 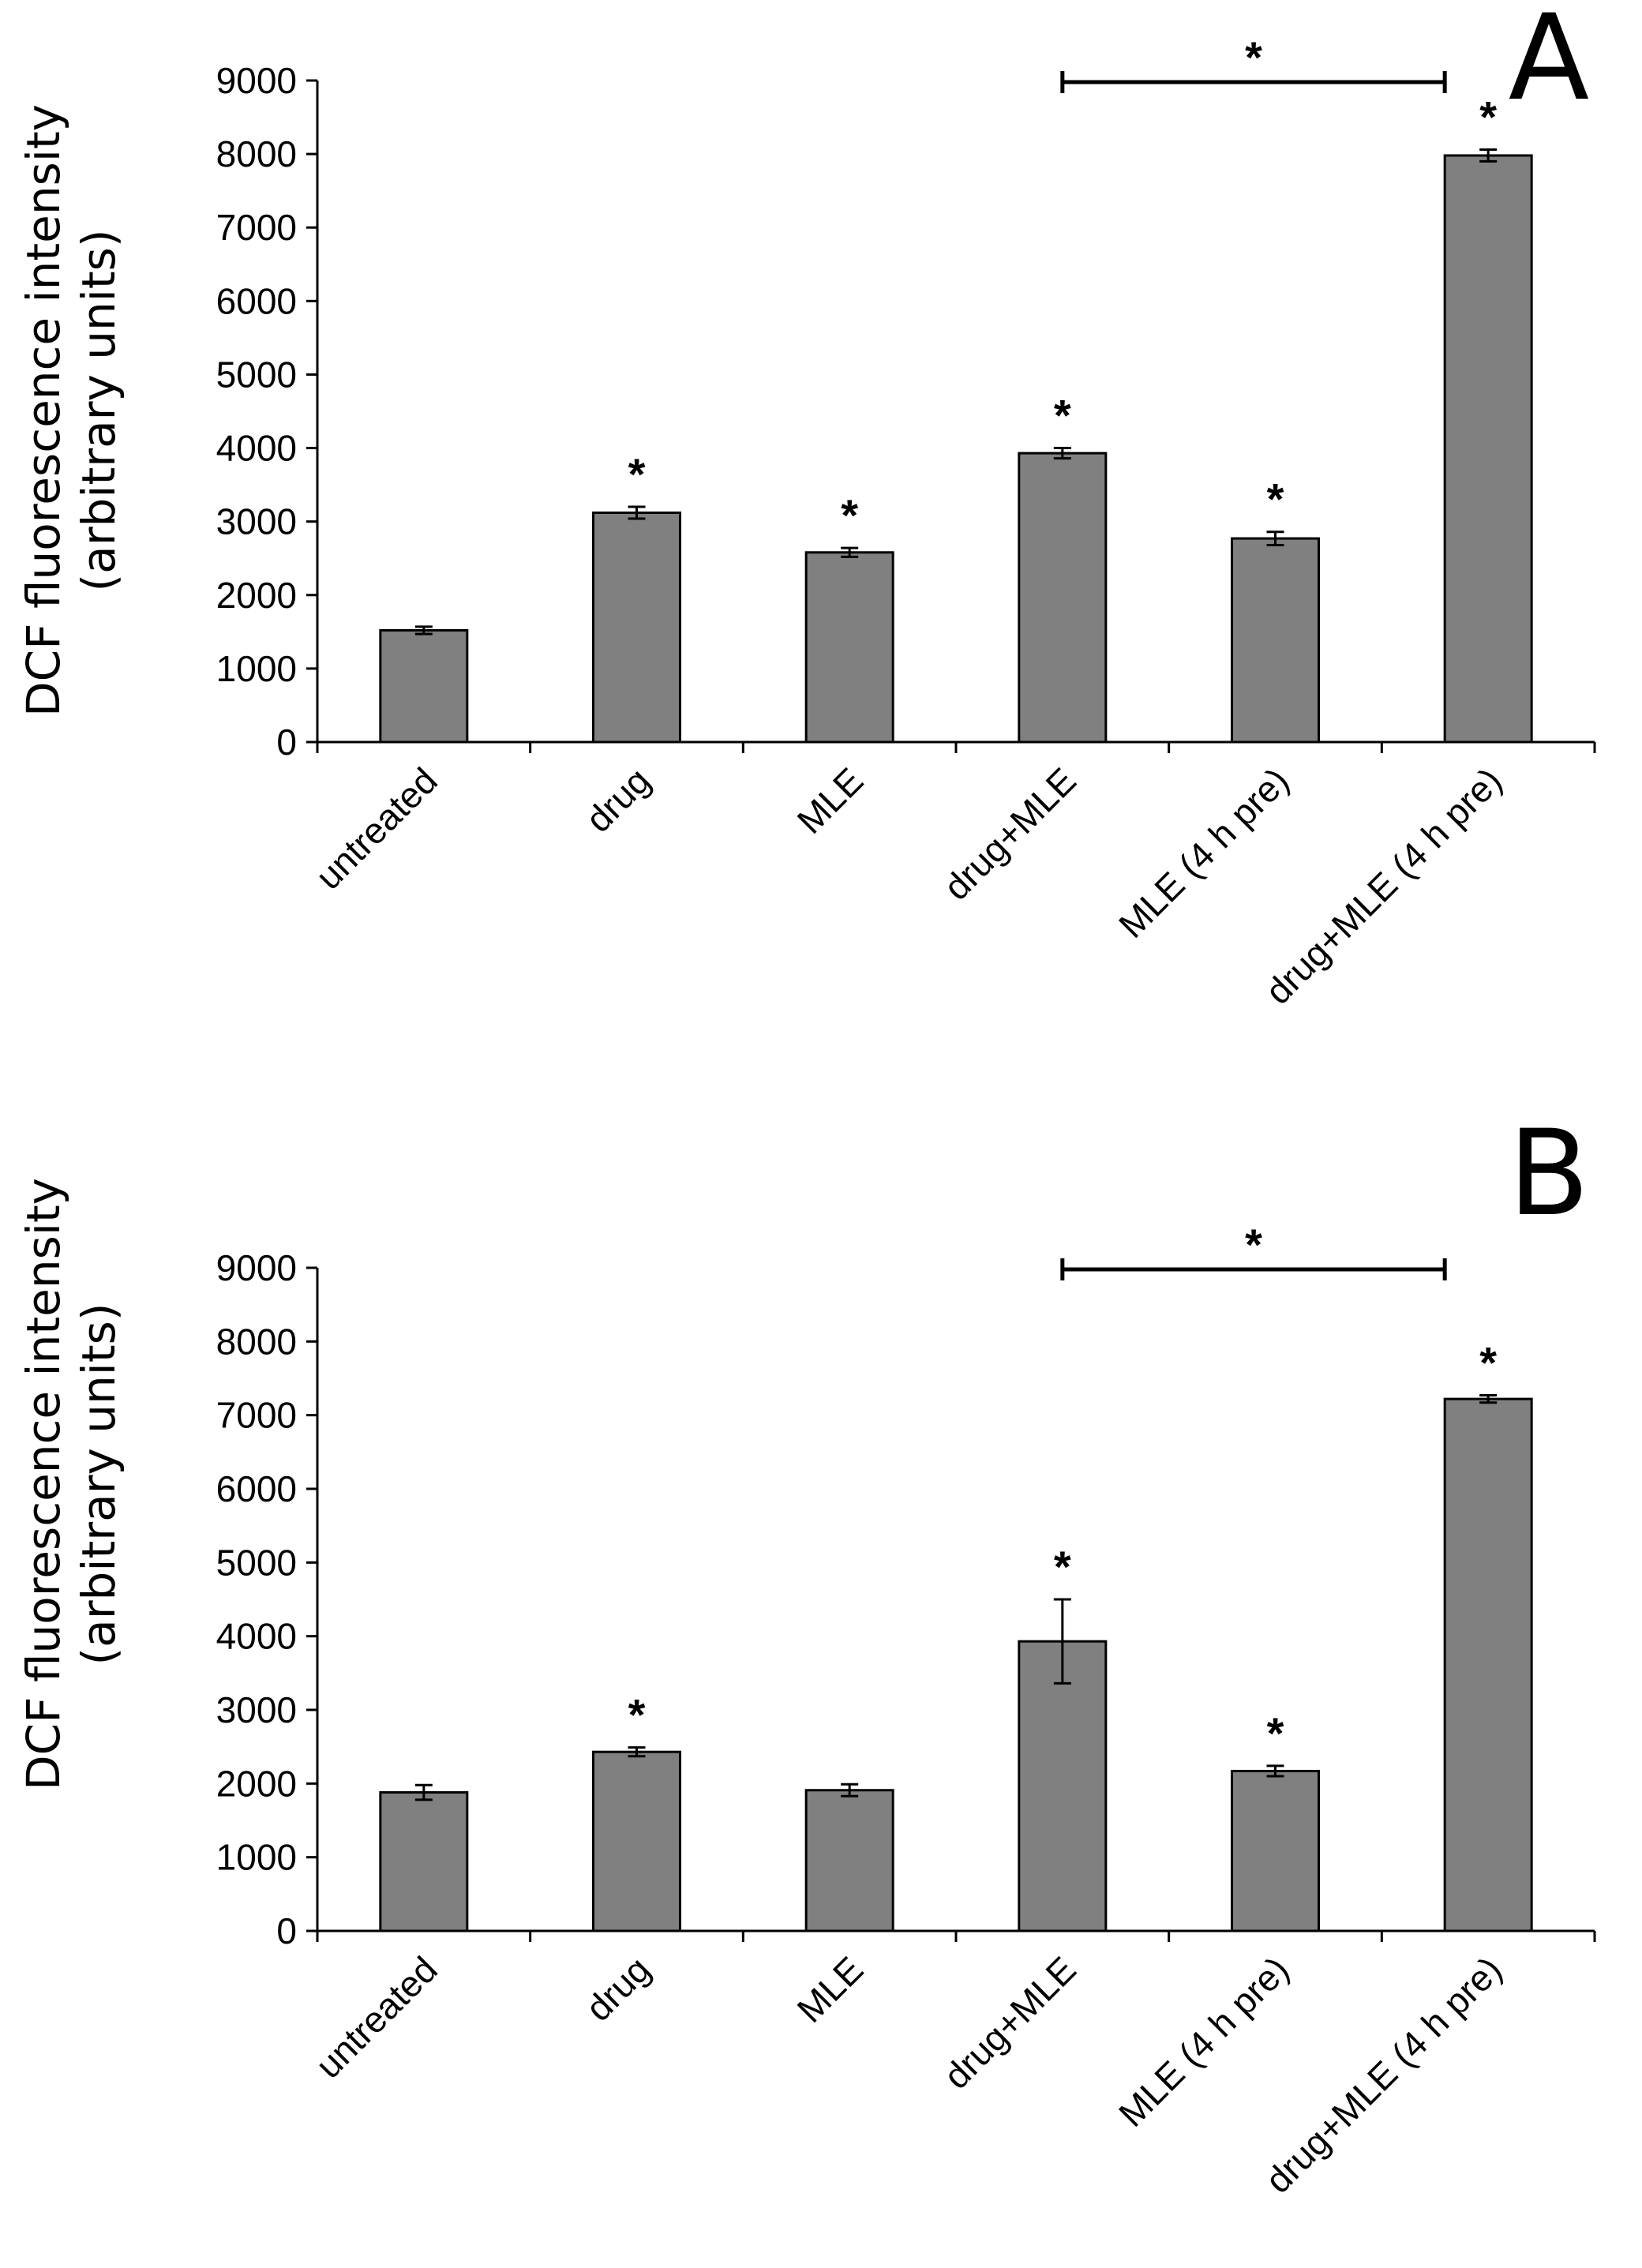 I want to click on panel-letter: B, so click(x=1549, y=1174).